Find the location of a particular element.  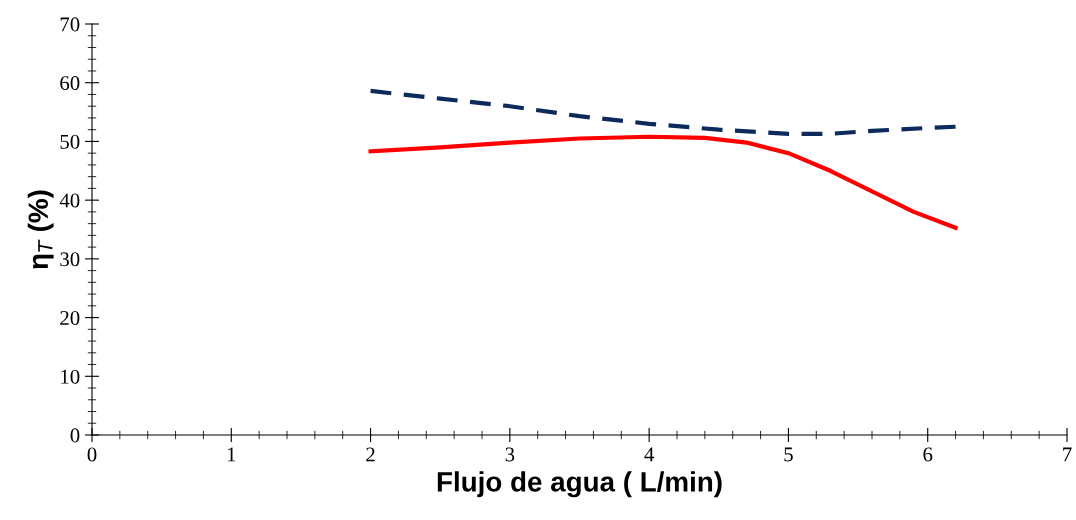

y-tick-label: 20 is located at coordinates (70, 317).